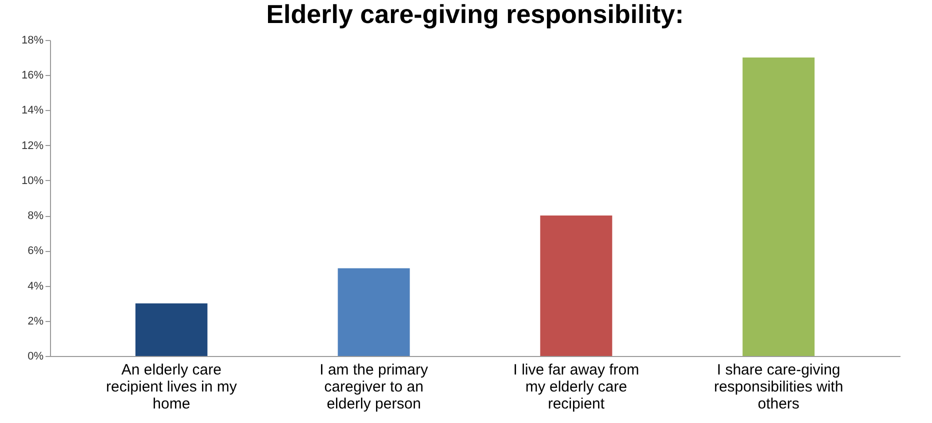 The image size is (932, 423). I want to click on y-tick-label: 6%, so click(36, 251).